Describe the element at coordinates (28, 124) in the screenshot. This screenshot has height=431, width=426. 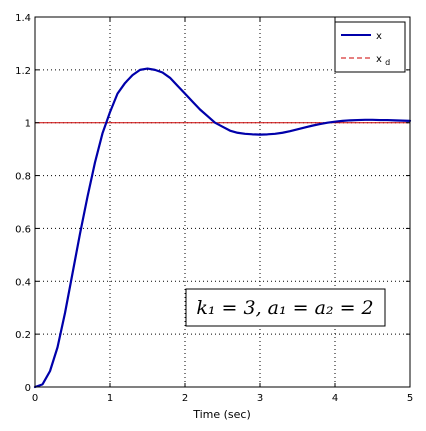
I see `y-tick-label: 1` at that location.